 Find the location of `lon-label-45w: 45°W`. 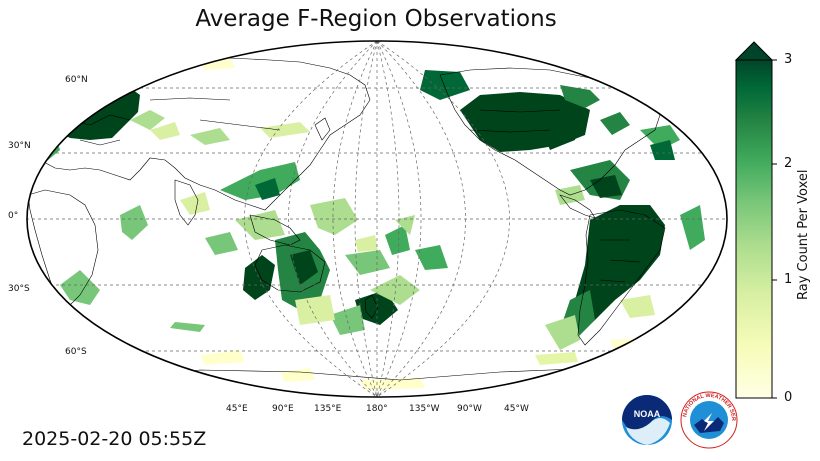

lon-label-45w: 45°W is located at coordinates (516, 409).